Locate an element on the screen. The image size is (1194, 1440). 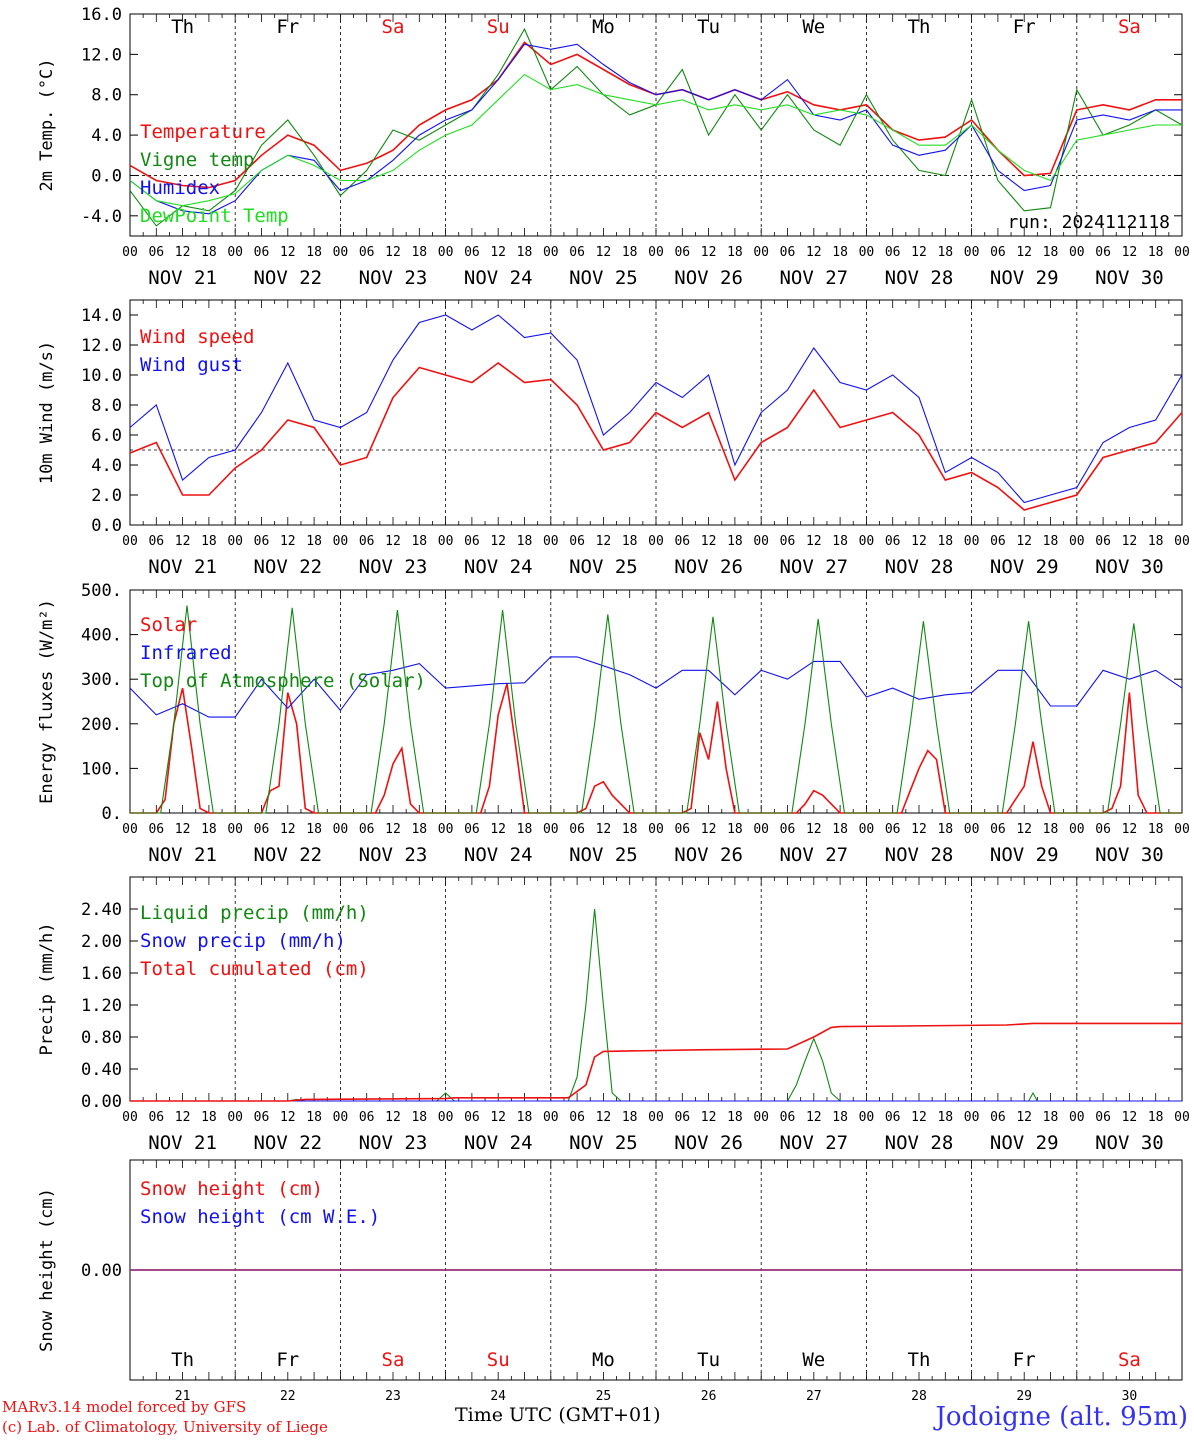
date-label: NOV 27 is located at coordinates (813, 278).